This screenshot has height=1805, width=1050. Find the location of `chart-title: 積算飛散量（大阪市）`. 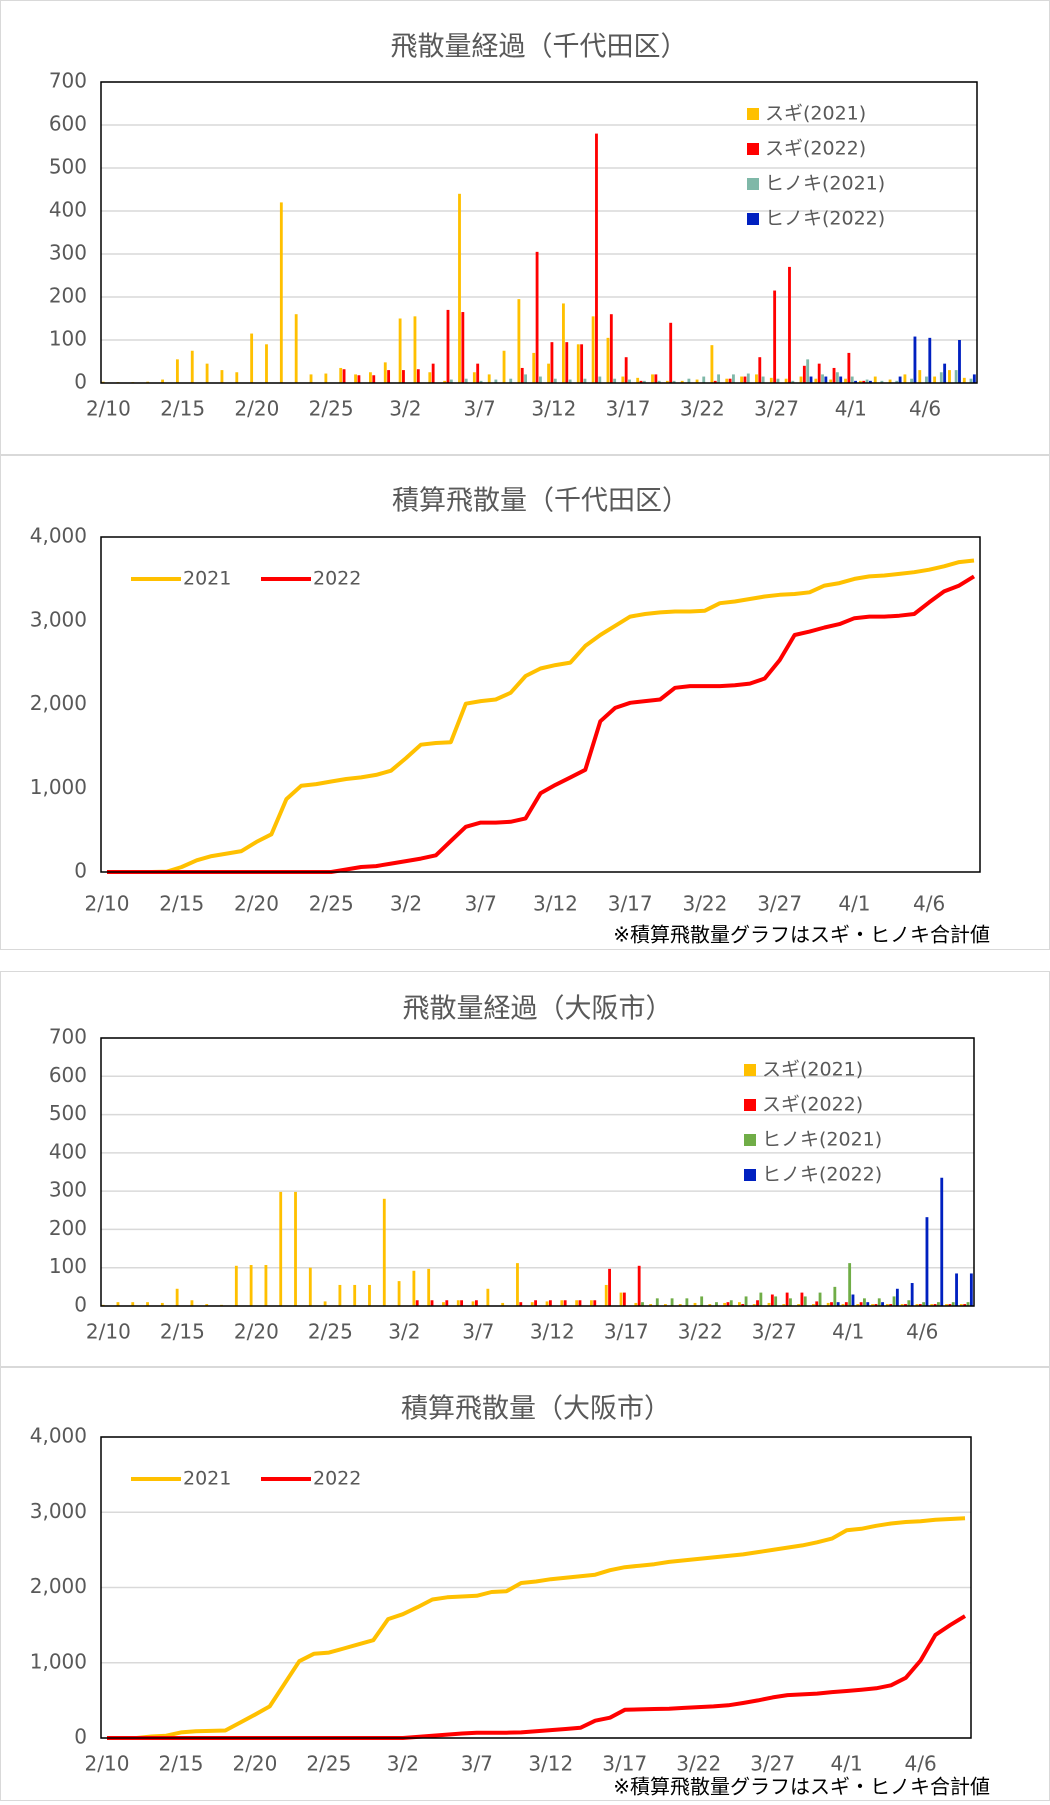

chart-title: 積算飛散量（大阪市） is located at coordinates (536, 1409).